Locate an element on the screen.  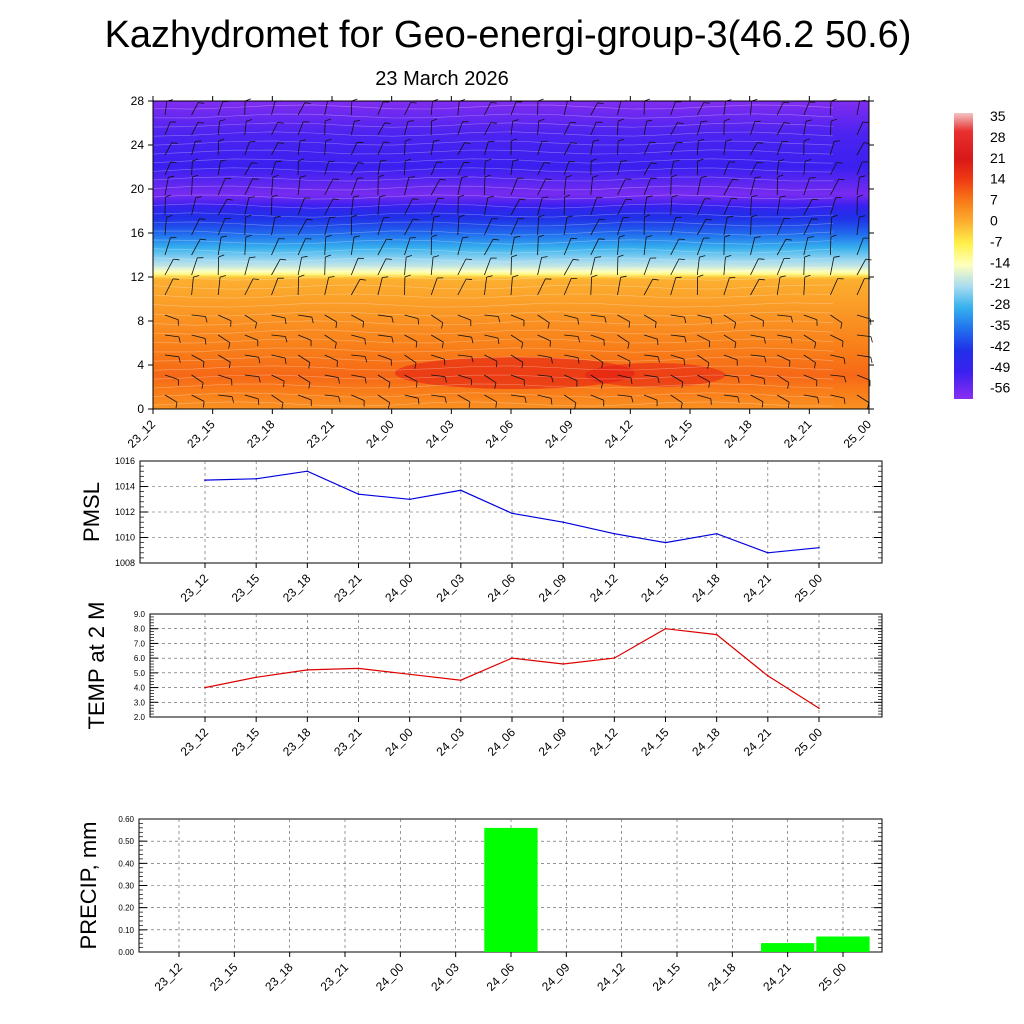
heatmap-y-tick-label: 24 is located at coordinates (138, 145).